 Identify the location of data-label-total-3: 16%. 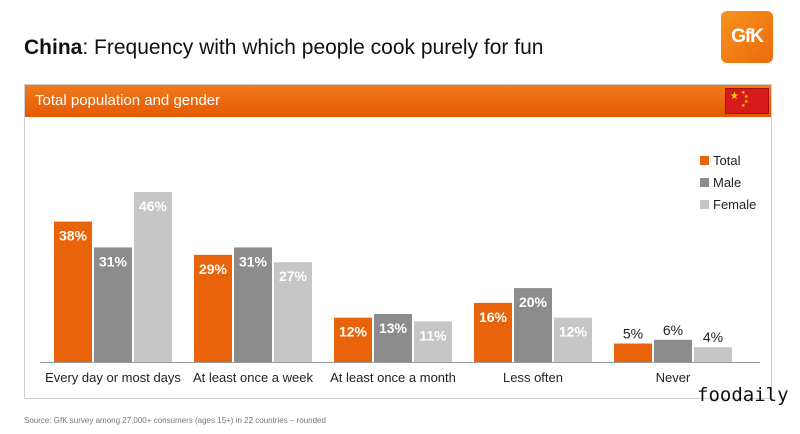
(493, 317).